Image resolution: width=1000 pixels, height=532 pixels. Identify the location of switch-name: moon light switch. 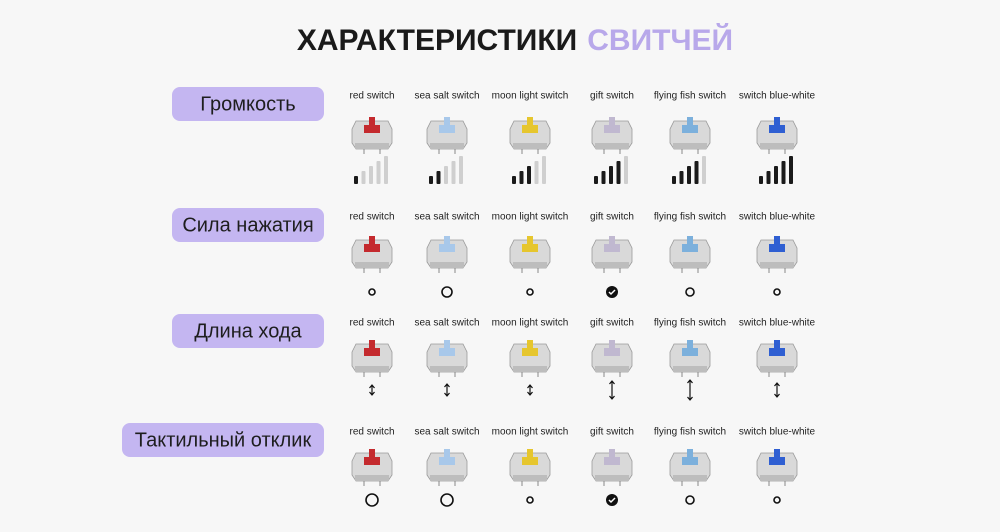
(530, 432).